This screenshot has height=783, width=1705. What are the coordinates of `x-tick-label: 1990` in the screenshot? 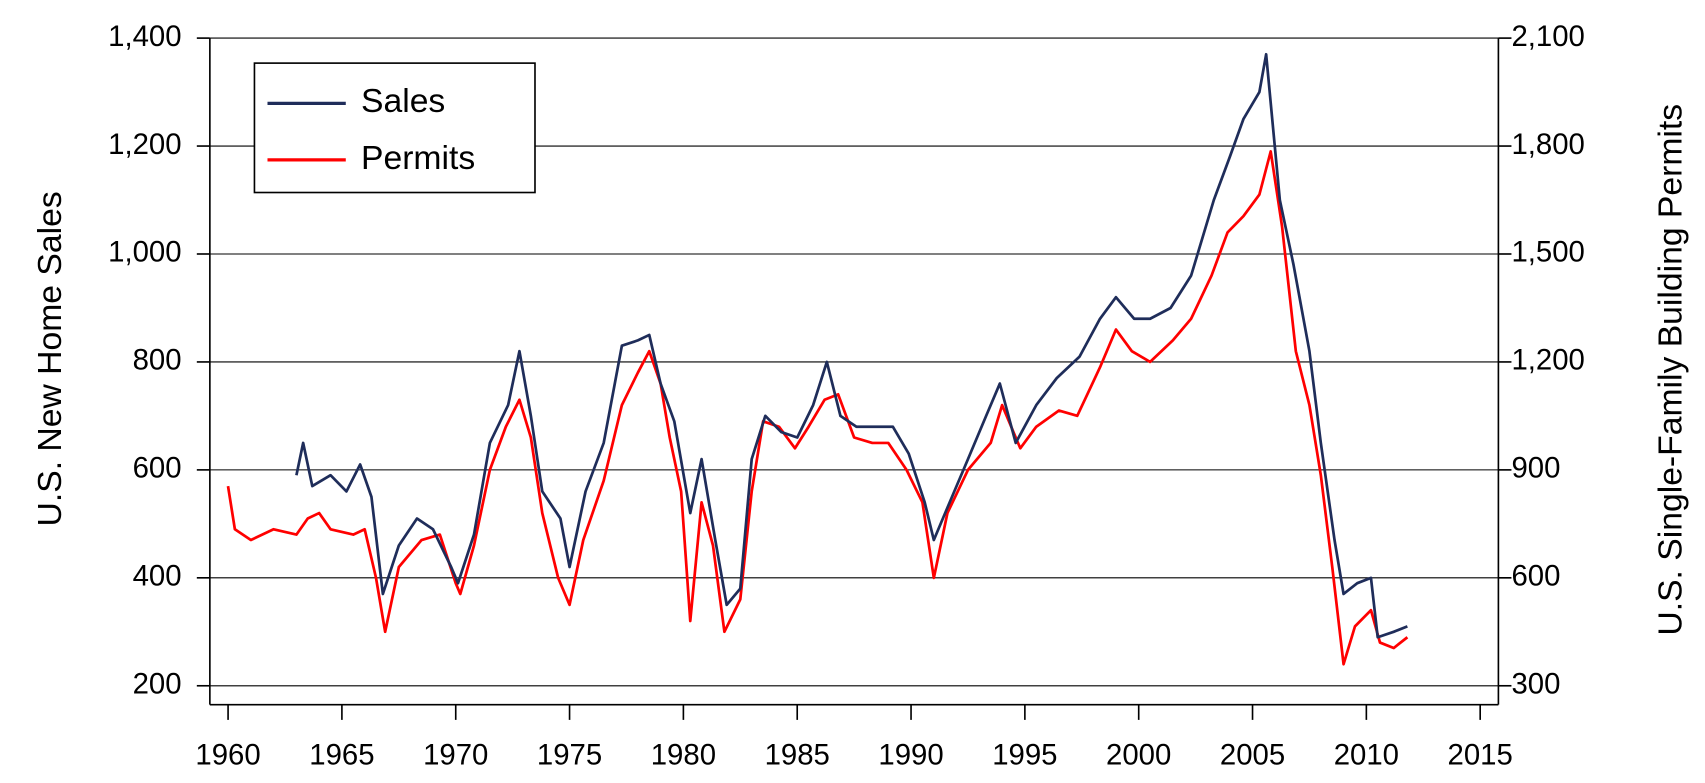 It's located at (910, 755).